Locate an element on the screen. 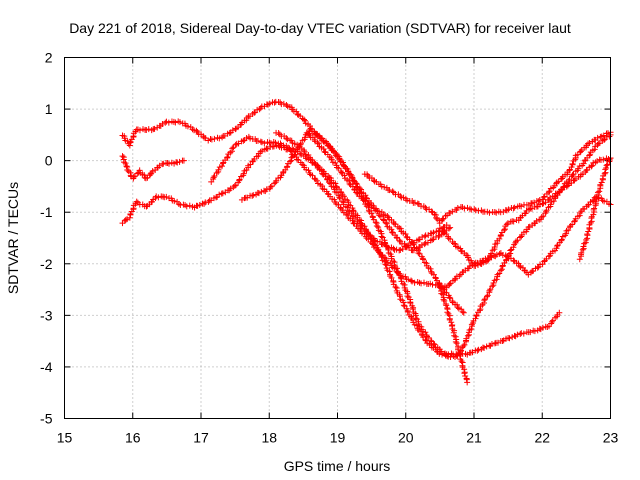  x-tick-label: 20 is located at coordinates (406, 438).